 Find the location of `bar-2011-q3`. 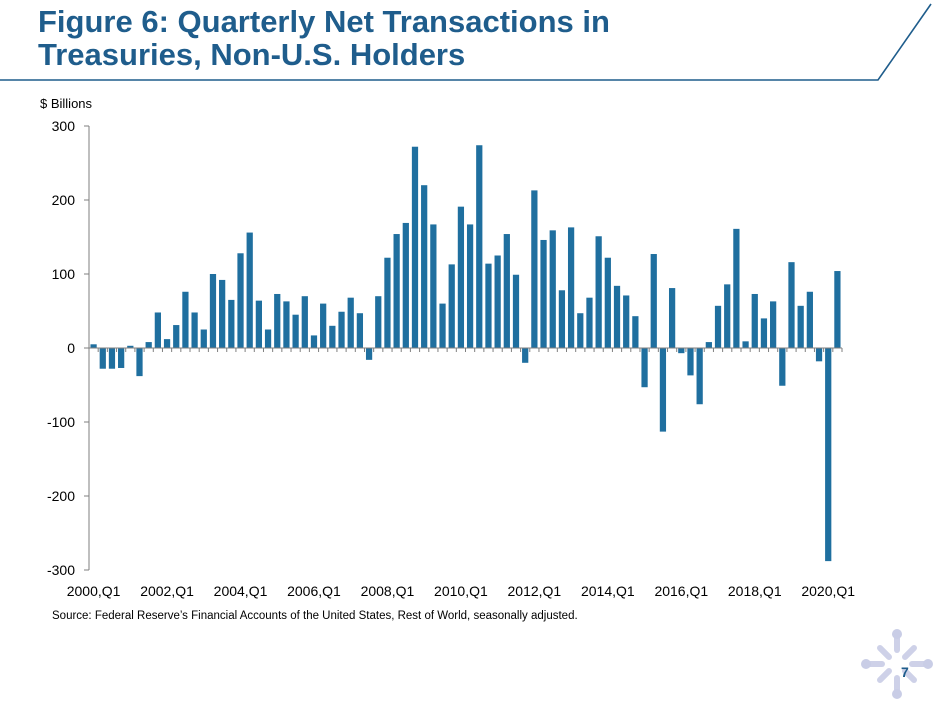

bar-2011-q3 is located at coordinates (516, 311).